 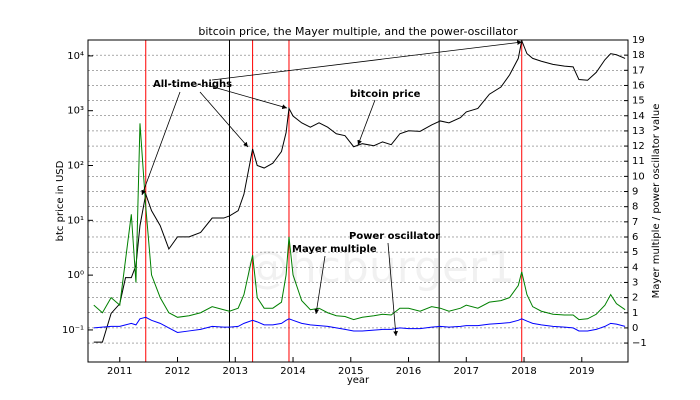 What do you see at coordinates (358, 380) in the screenshot?
I see `x-axis-label: year` at bounding box center [358, 380].